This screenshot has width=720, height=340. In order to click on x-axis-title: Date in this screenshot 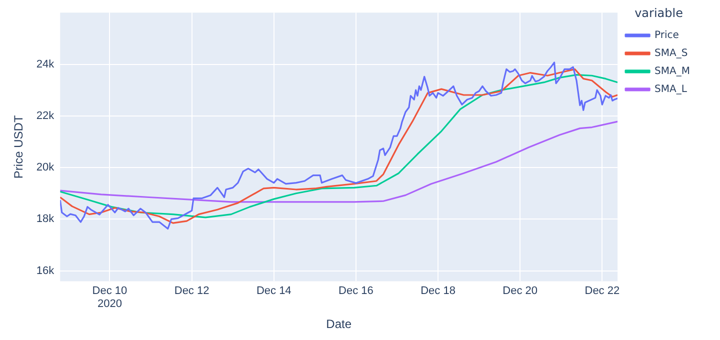, I will do `click(339, 324)`.